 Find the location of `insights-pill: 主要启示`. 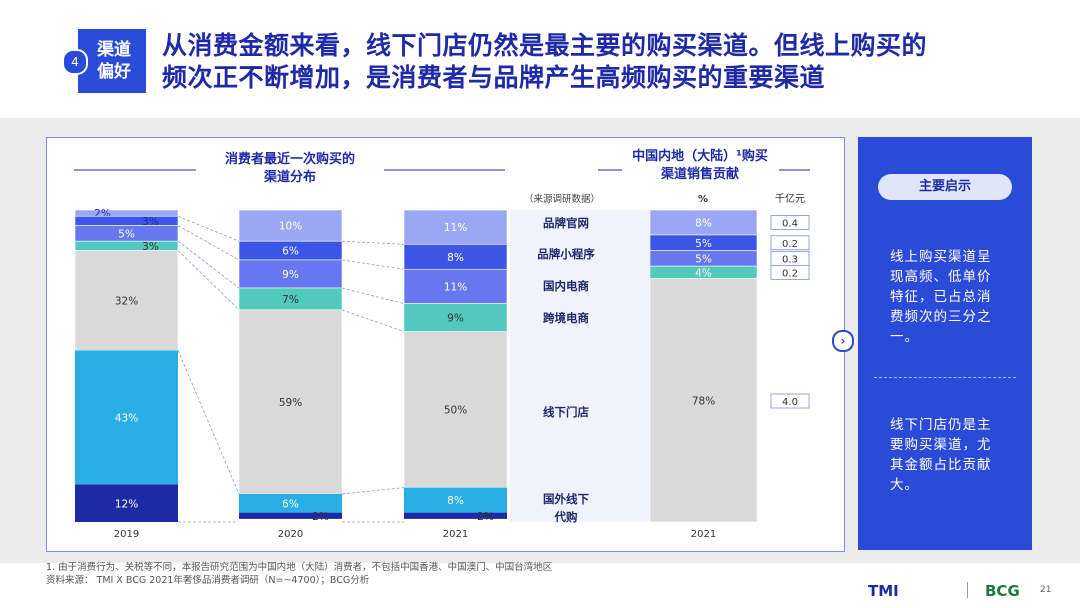

insights-pill: 主要启示 is located at coordinates (945, 187).